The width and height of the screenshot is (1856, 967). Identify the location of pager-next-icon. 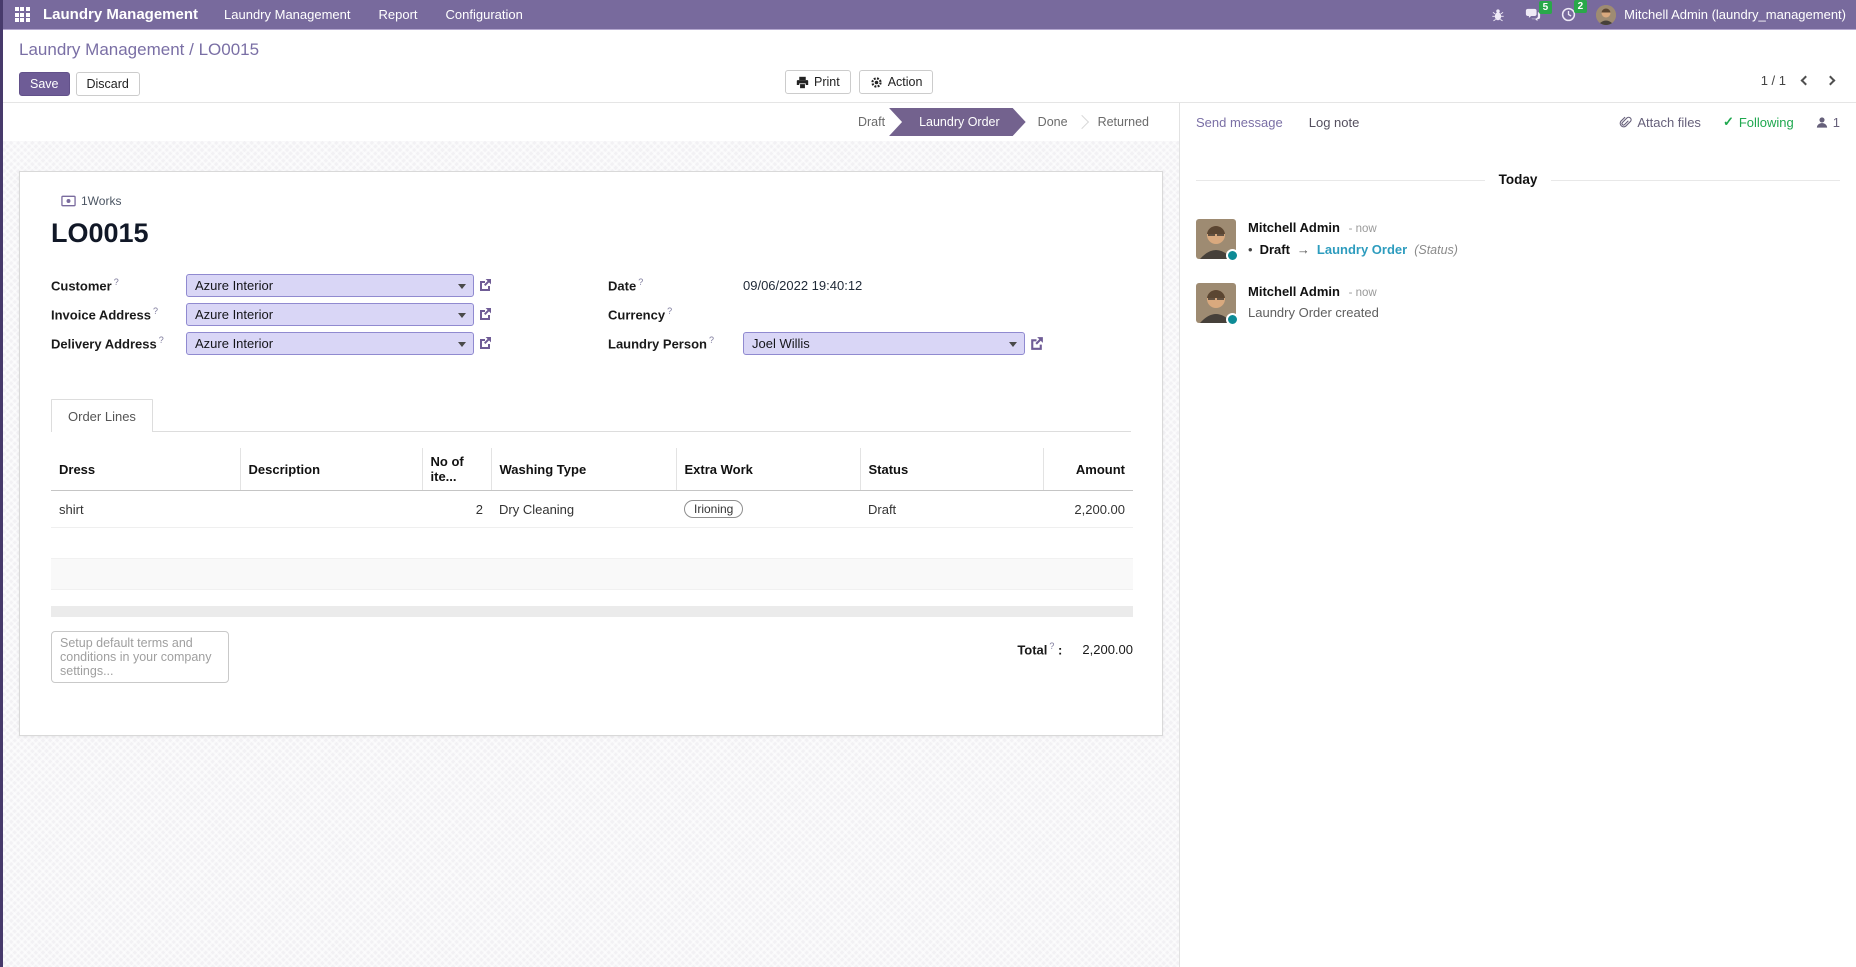
(1830, 80).